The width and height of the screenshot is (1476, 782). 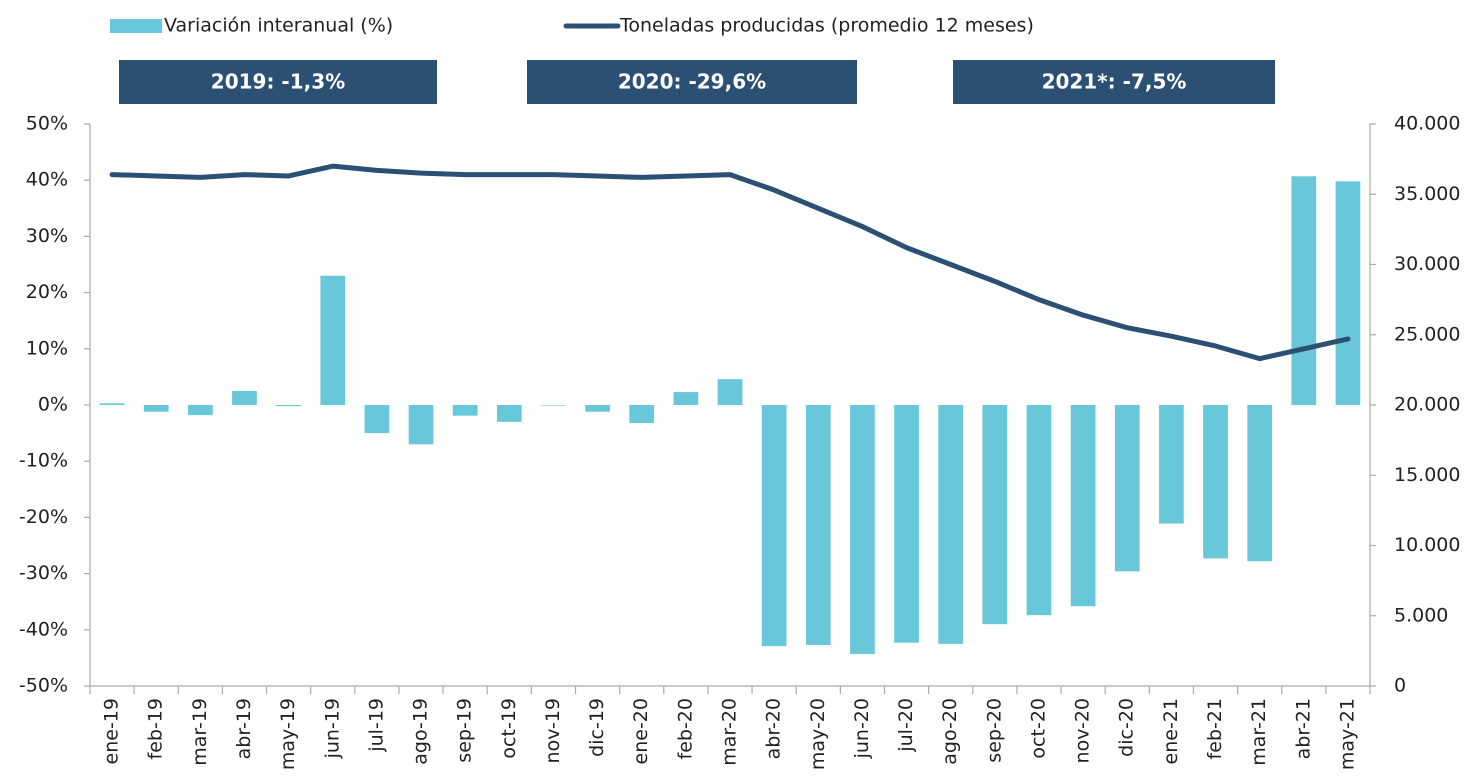 What do you see at coordinates (1259, 732) in the screenshot?
I see `x-tick-label: mar-21` at bounding box center [1259, 732].